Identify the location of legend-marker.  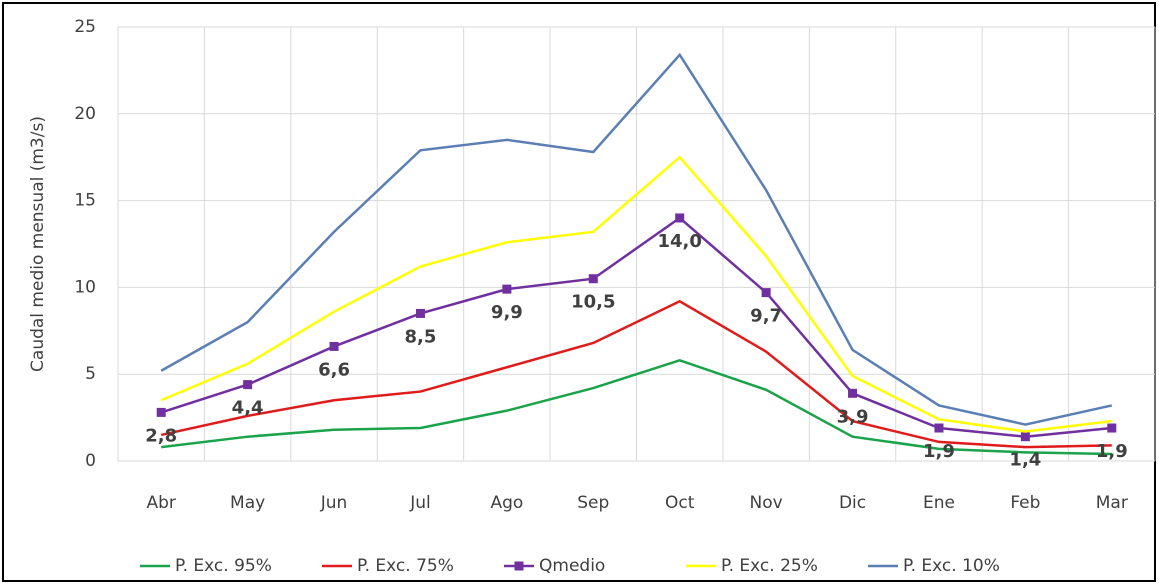
(519, 566).